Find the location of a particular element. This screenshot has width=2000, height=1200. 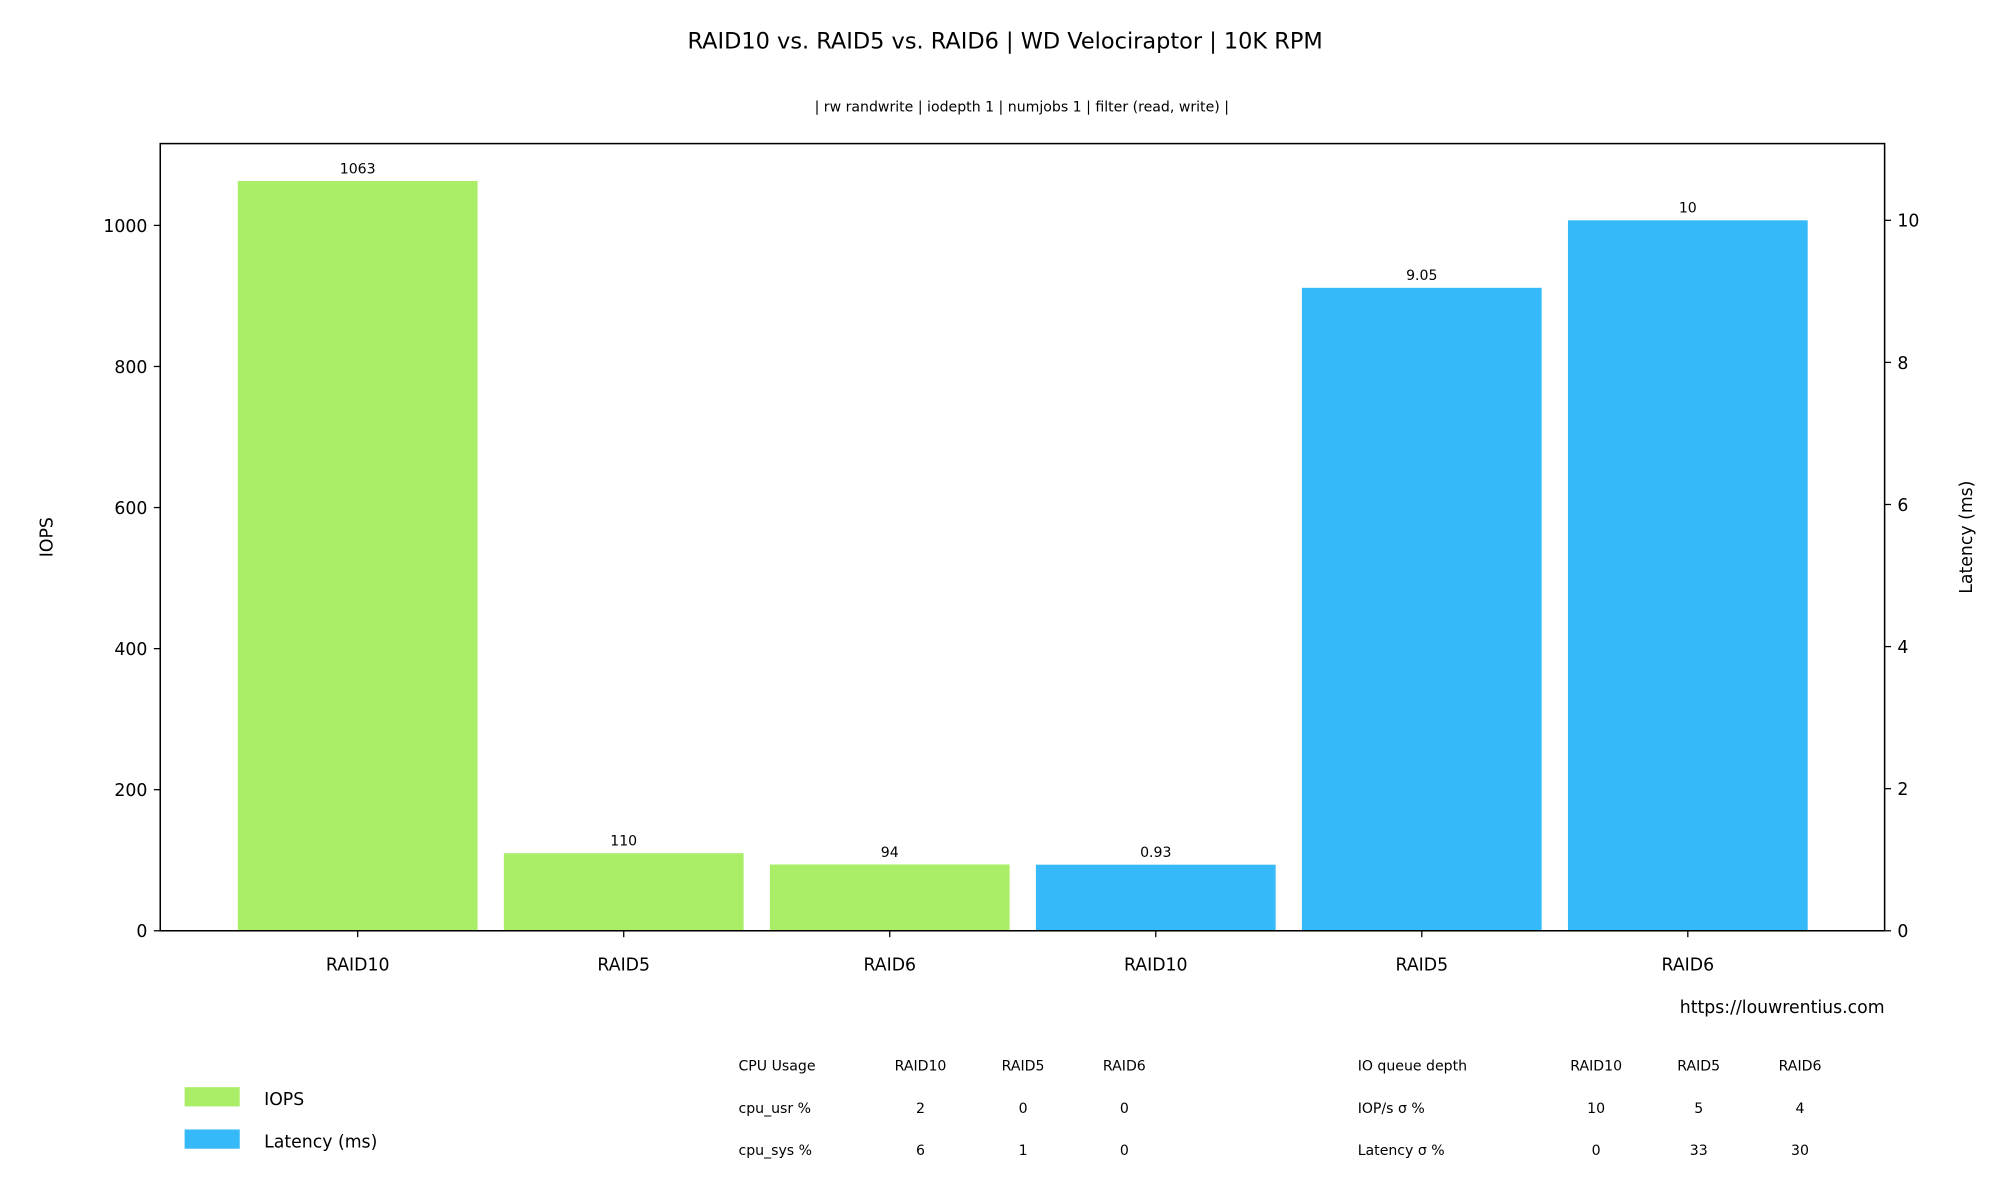

footer-url: https://louwrentius.com is located at coordinates (1782, 1008).